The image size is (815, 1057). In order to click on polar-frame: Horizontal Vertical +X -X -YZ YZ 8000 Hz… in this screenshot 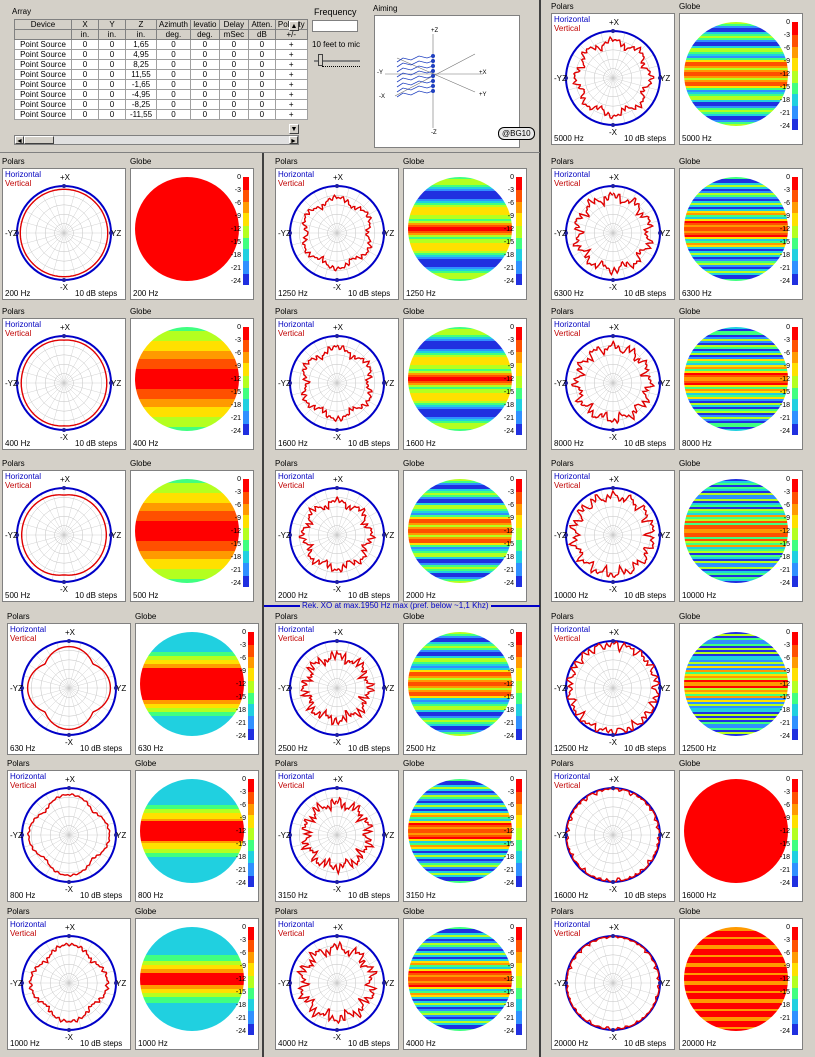, I will do `click(613, 384)`.